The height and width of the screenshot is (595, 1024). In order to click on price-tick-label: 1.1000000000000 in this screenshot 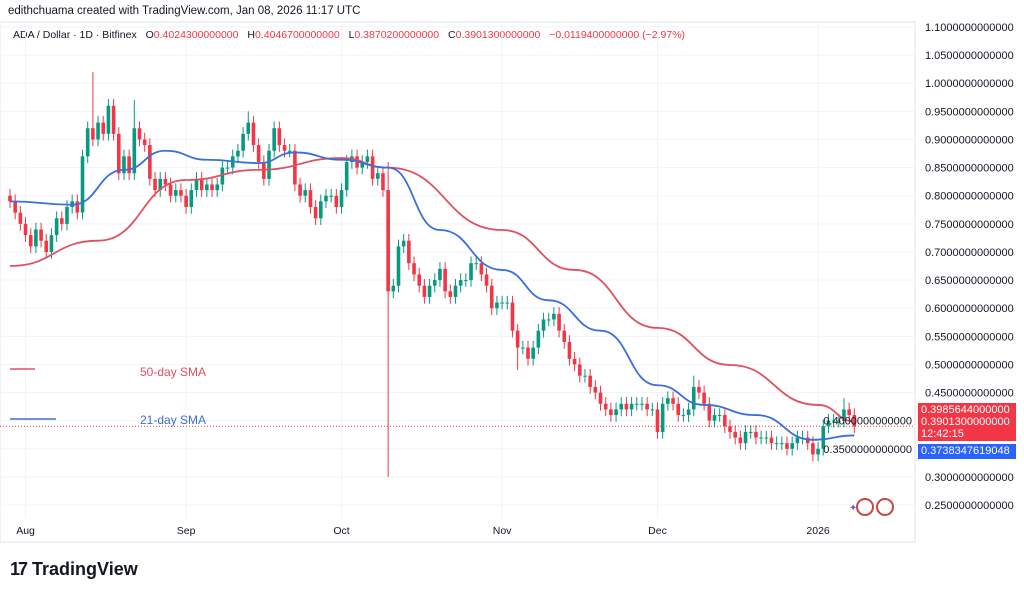, I will do `click(969, 28)`.